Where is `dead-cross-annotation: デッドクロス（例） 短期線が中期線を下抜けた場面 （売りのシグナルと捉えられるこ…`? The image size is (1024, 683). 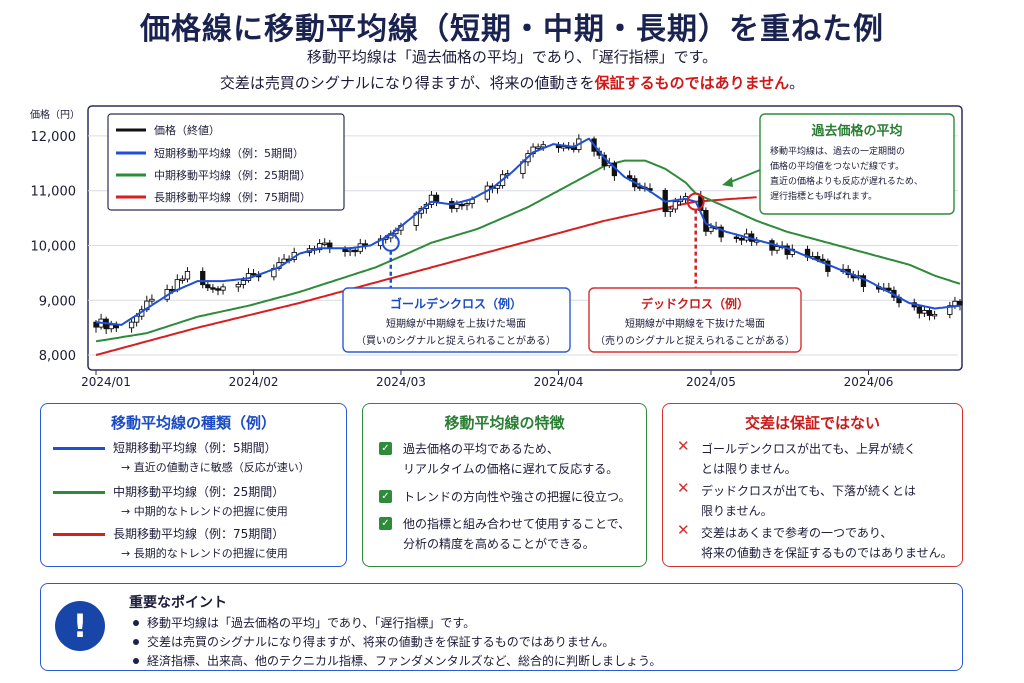 dead-cross-annotation: デッドクロス（例） 短期線が中期線を下抜けた場面 （売りのシグナルと捉えられるこ… is located at coordinates (695, 272).